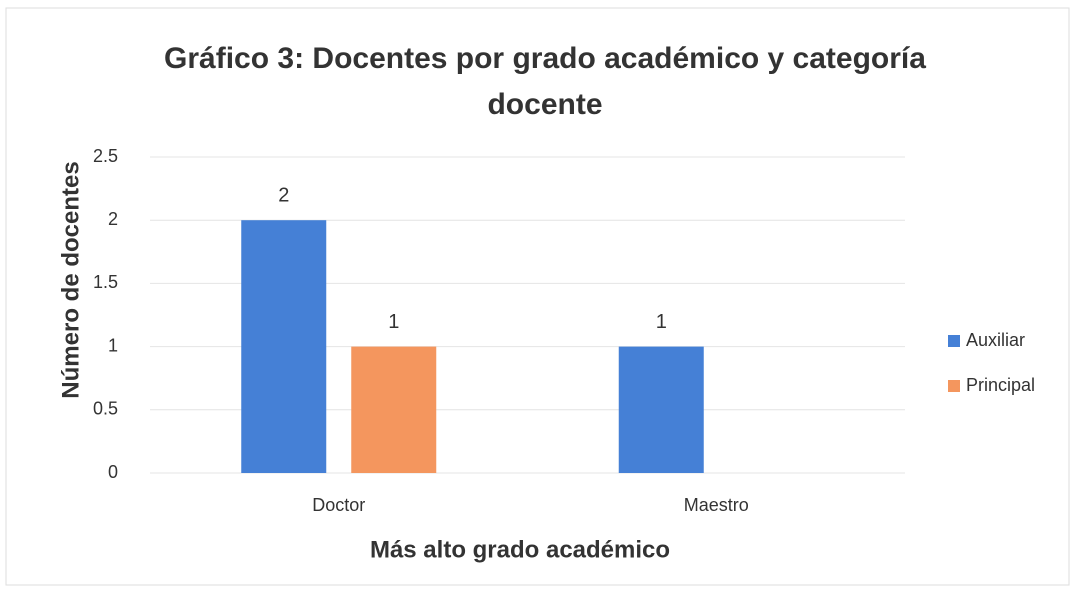  What do you see at coordinates (105, 156) in the screenshot?
I see `y-tick-label: 2.5` at bounding box center [105, 156].